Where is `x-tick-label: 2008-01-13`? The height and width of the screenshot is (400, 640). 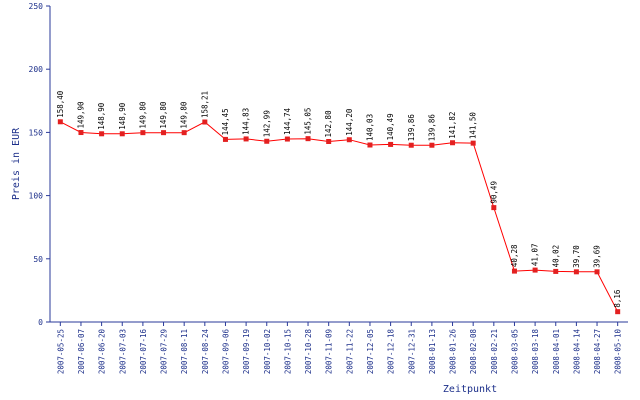
x-tick-label: 2008-01-13 is located at coordinates (432, 351).